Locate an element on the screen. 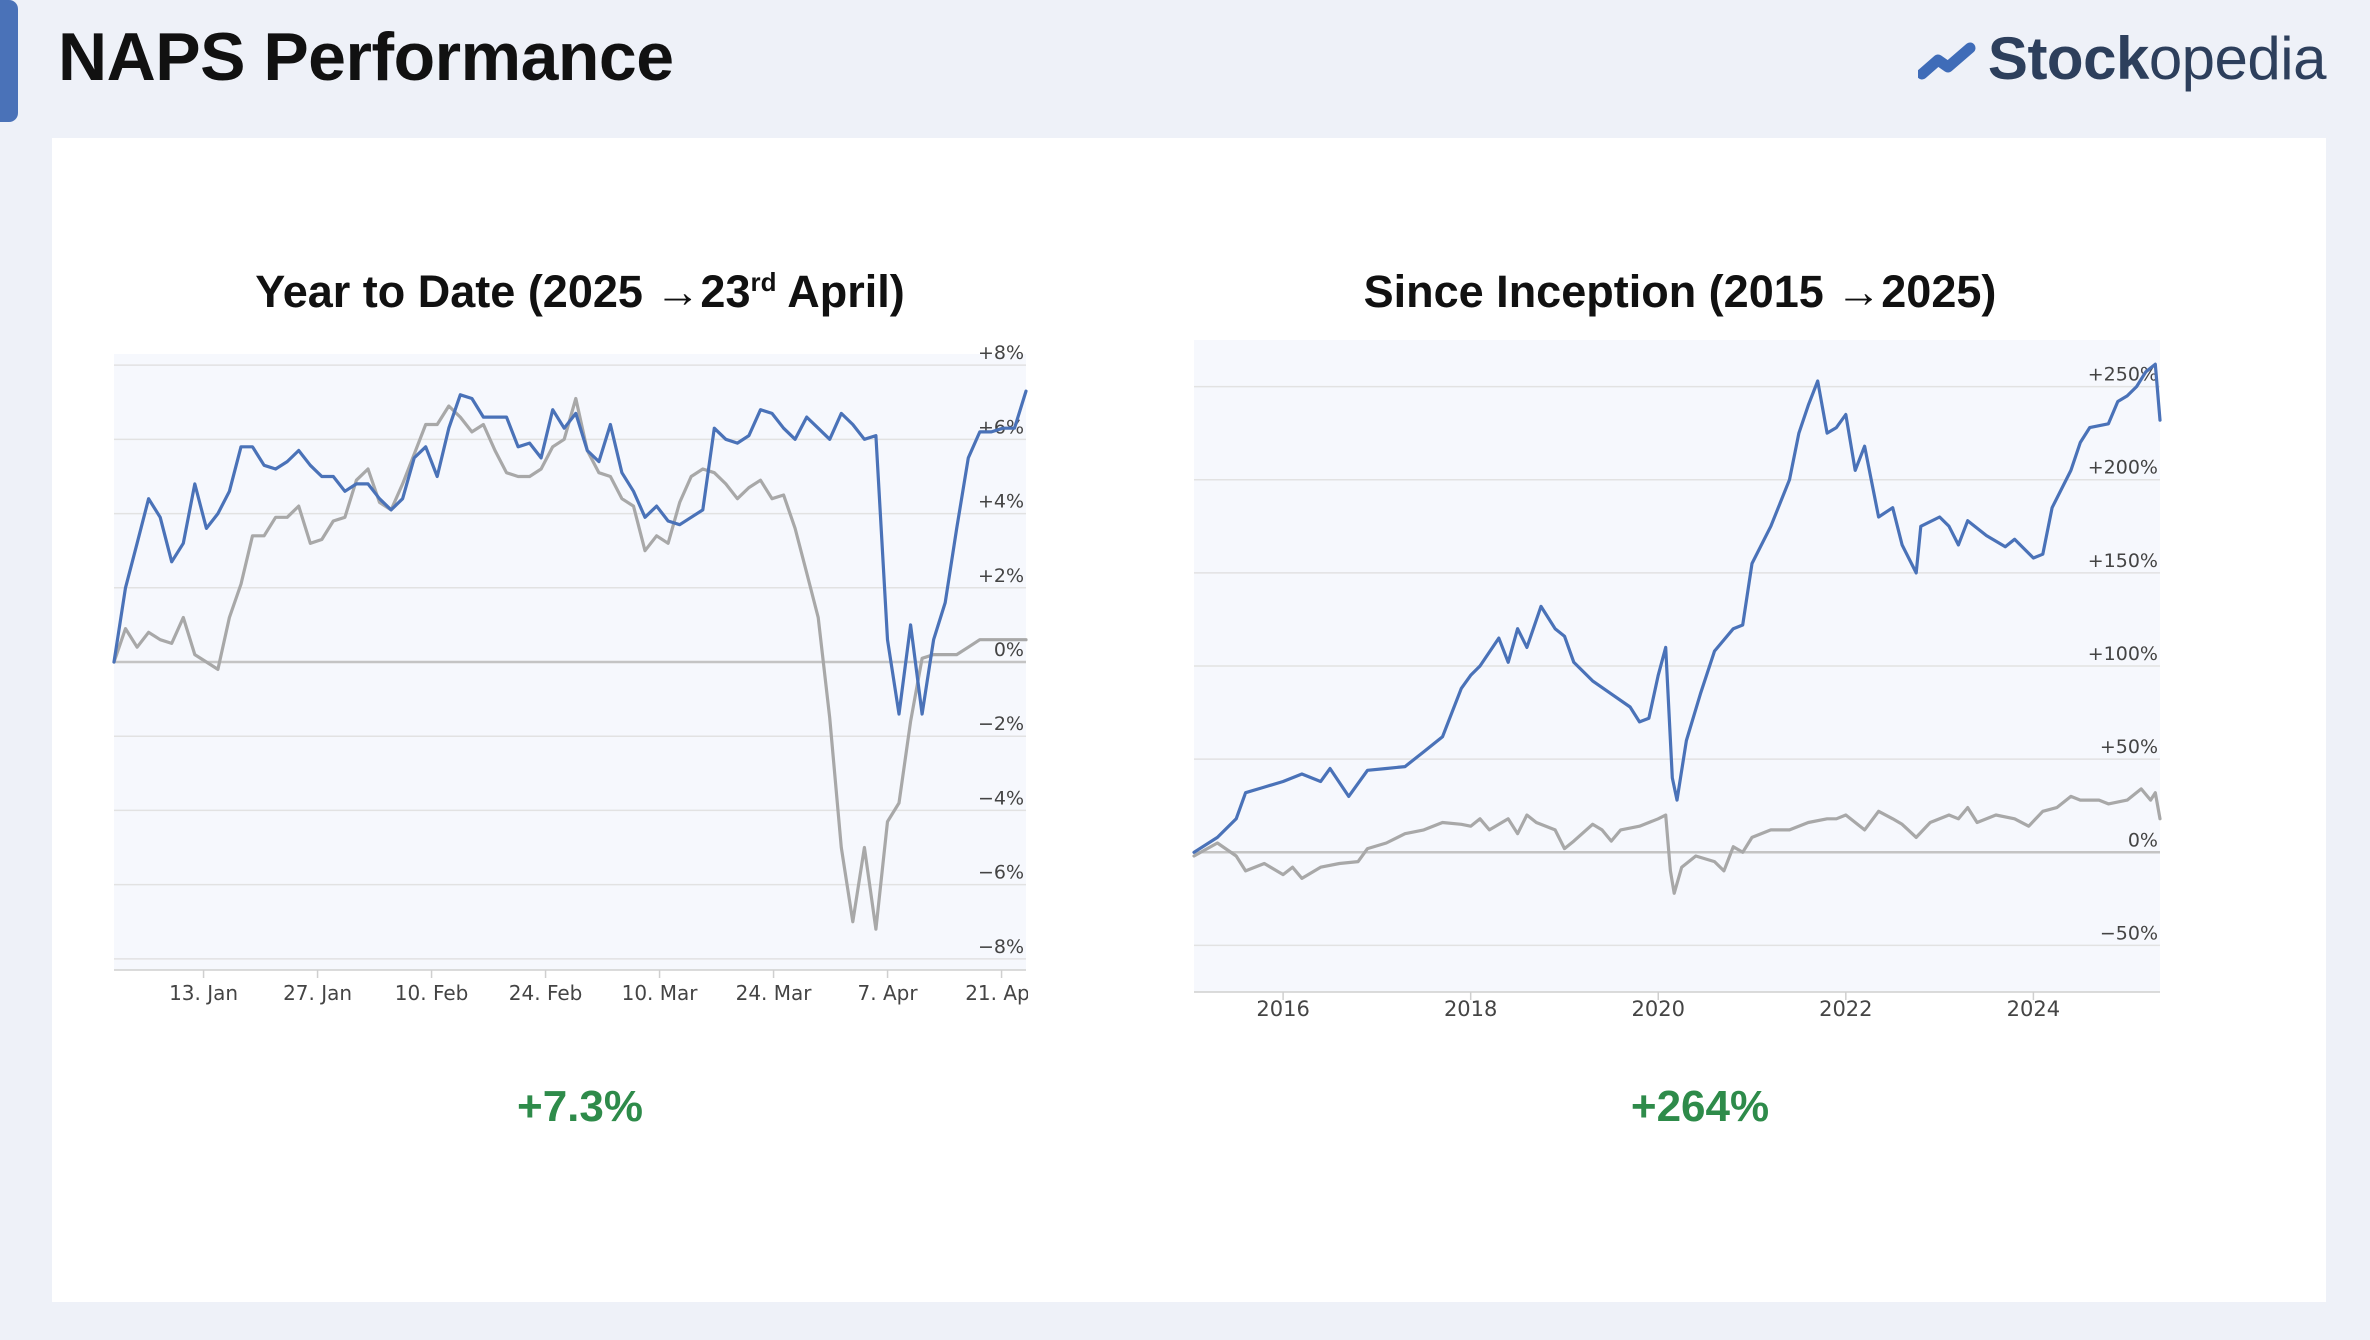  y-tick-label: +150% is located at coordinates (2123, 561).